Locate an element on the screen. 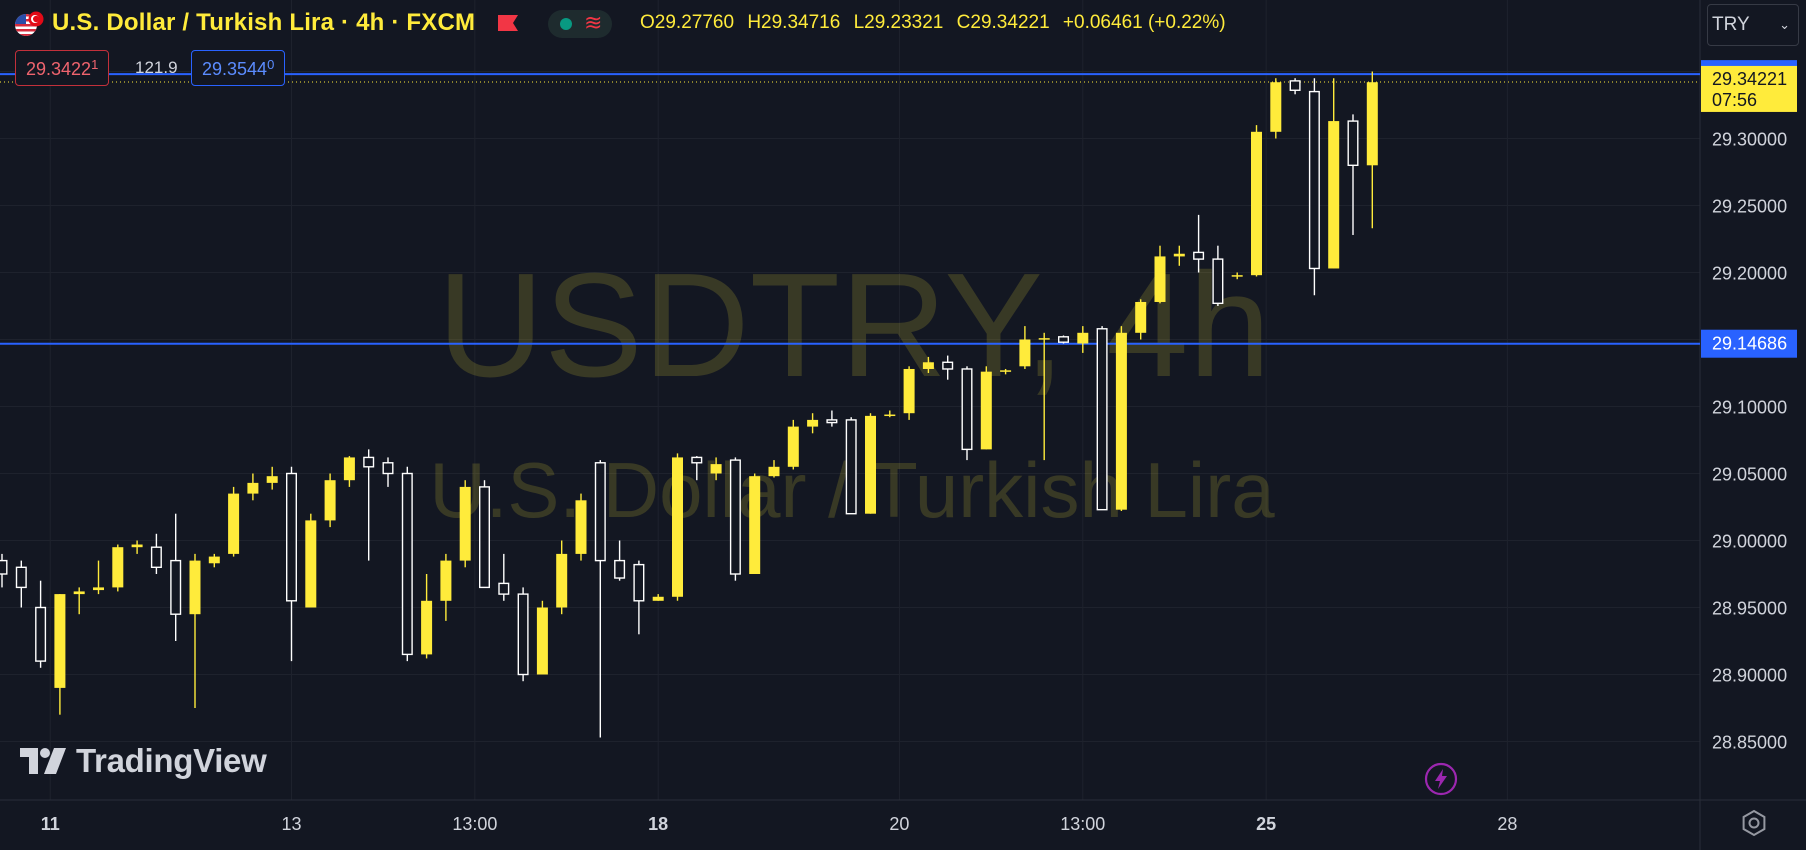 This screenshot has width=1806, height=850. price-tick-label: 28.90000 is located at coordinates (1749, 676).